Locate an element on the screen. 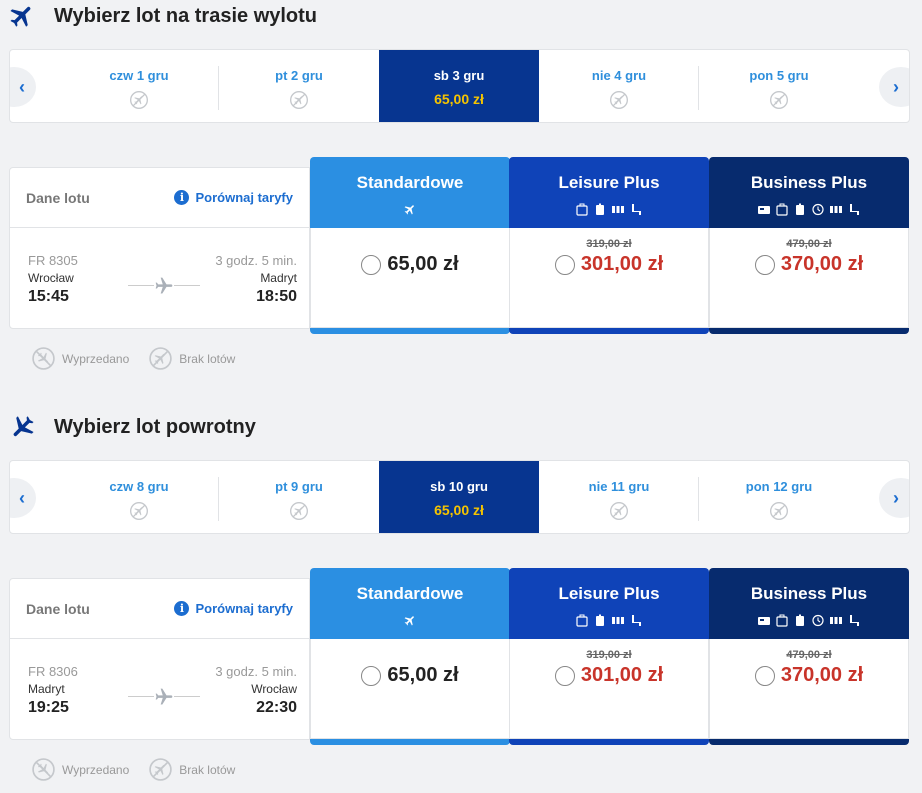 This screenshot has width=922, height=793. section-title: Wybierz lot na trasie wylotu is located at coordinates (186, 15).